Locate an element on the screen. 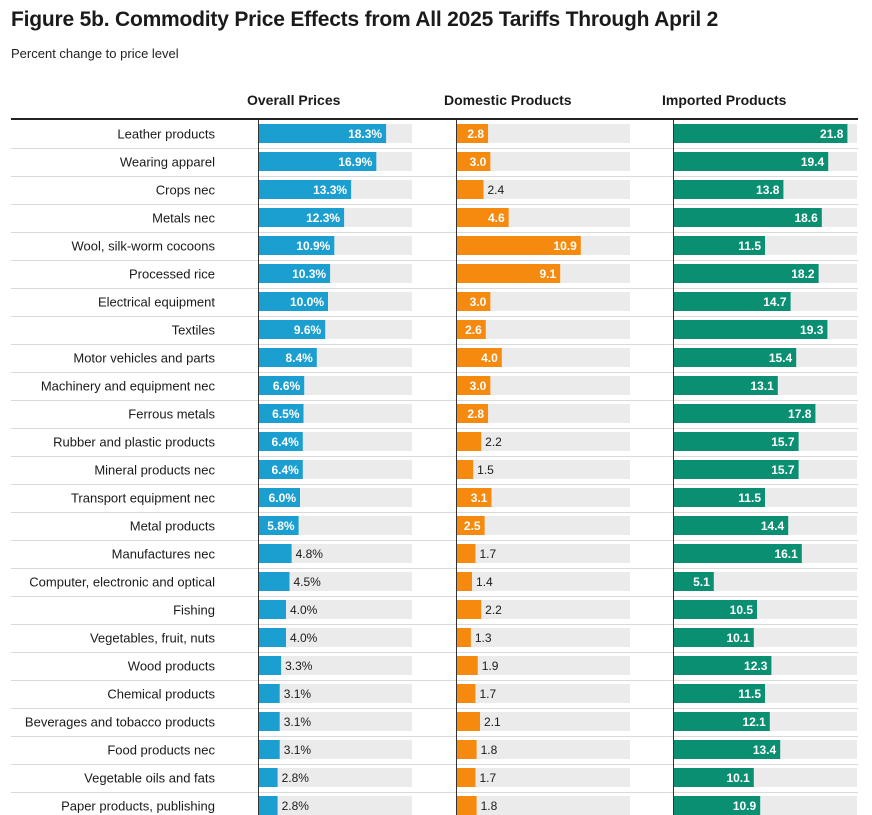  data-label: 4.0% is located at coordinates (304, 638).